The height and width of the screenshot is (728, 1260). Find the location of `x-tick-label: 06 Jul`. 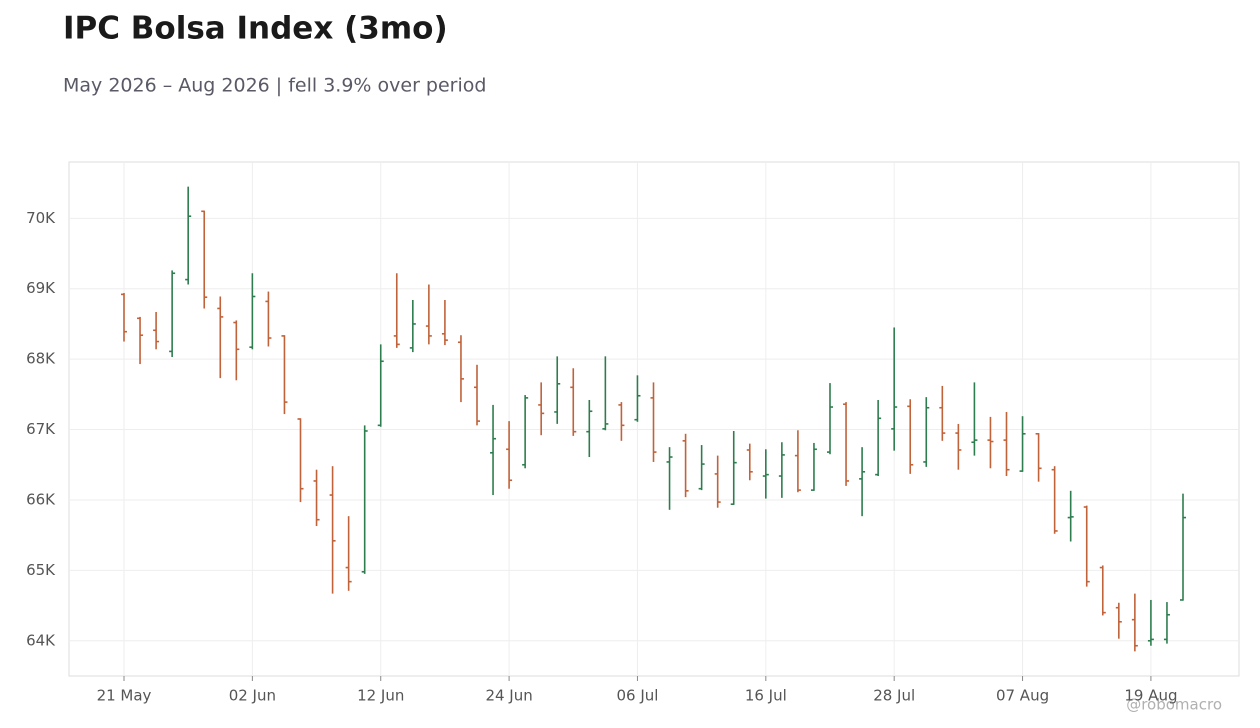

x-tick-label: 06 Jul is located at coordinates (637, 696).